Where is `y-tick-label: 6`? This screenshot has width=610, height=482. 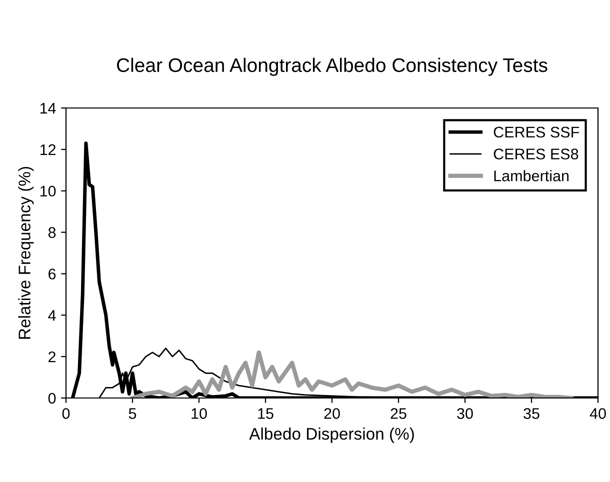
y-tick-label: 6 is located at coordinates (52, 274).